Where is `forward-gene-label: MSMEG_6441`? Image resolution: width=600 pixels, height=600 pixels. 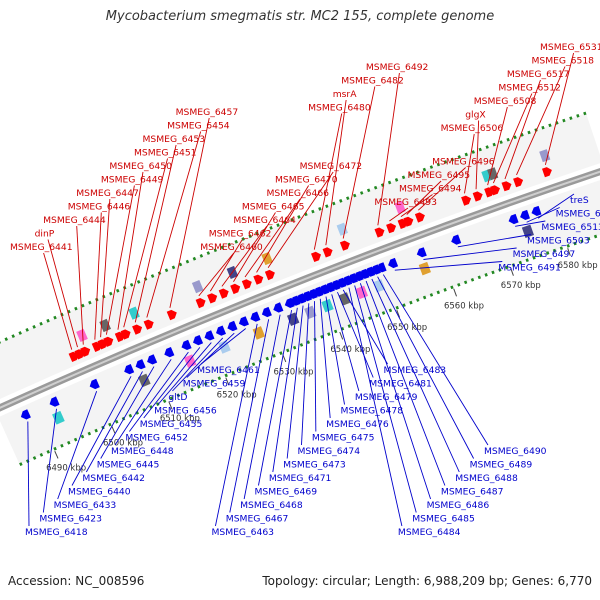 forward-gene-label: MSMEG_6441 is located at coordinates (41, 247).